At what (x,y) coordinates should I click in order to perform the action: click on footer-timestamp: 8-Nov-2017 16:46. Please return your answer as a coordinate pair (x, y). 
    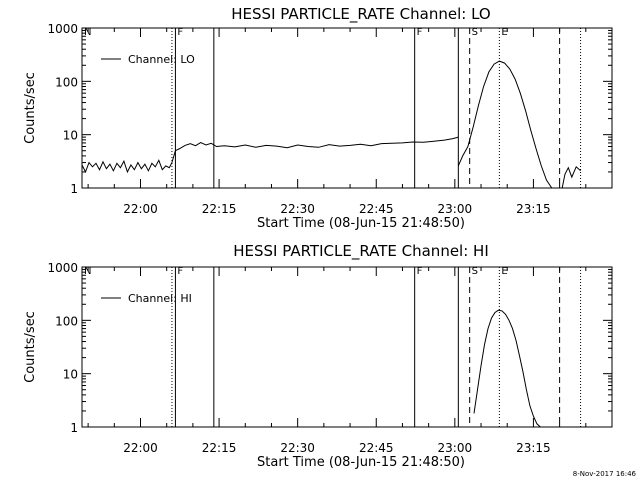
    Looking at the image, I should click on (605, 474).